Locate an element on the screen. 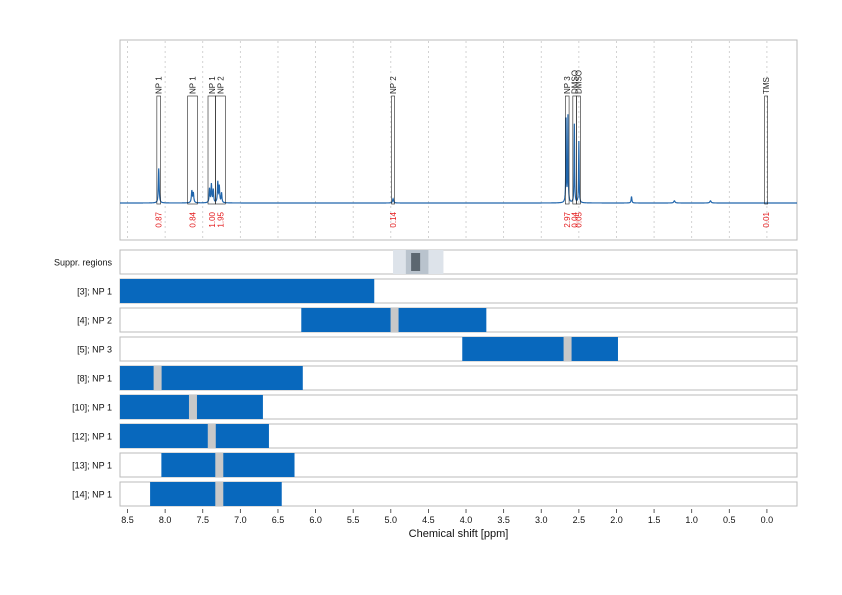 This screenshot has height=595, width=842. x-tick-label-5: 6.0 is located at coordinates (315, 520).